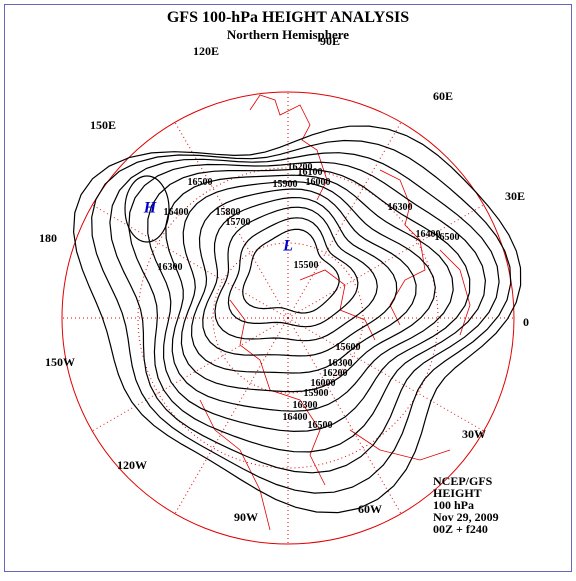  What do you see at coordinates (288, 17) in the screenshot?
I see `title: GFS 100-hPa HEIGHT ANALYSIS` at bounding box center [288, 17].